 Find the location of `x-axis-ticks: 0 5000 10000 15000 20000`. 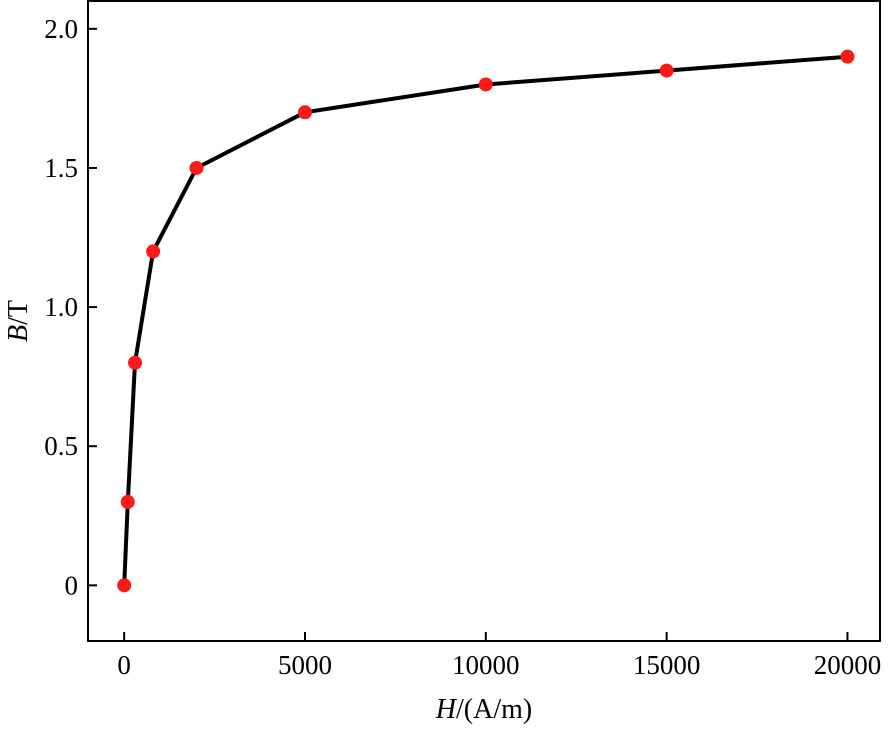

x-axis-ticks: 0 5000 10000 15000 20000 is located at coordinates (499, 656).